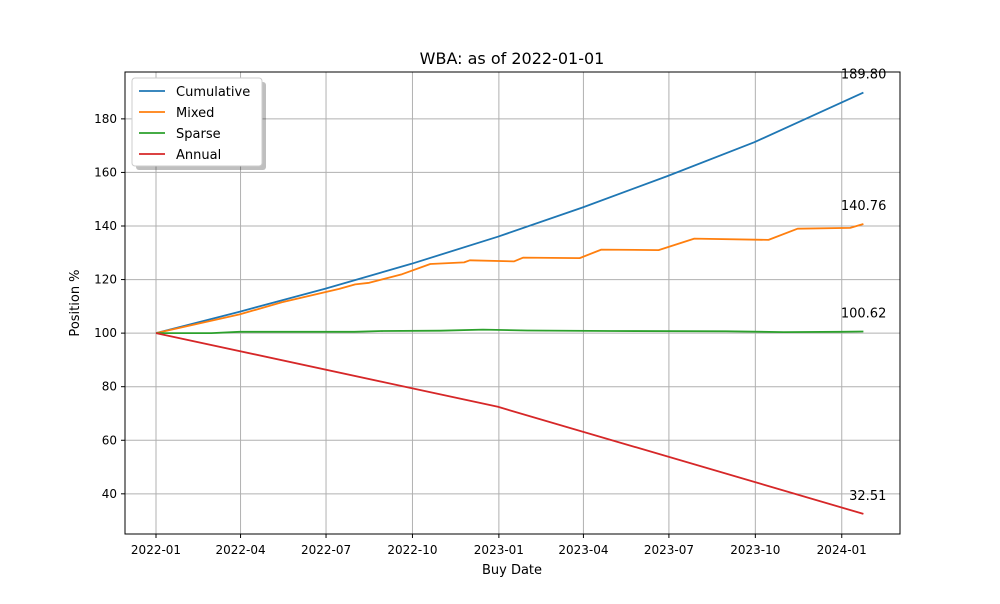 The height and width of the screenshot is (604, 1000). Describe the element at coordinates (194, 124) in the screenshot. I see `legend-entries: Cumulative Mixed Sparse Annual` at that location.